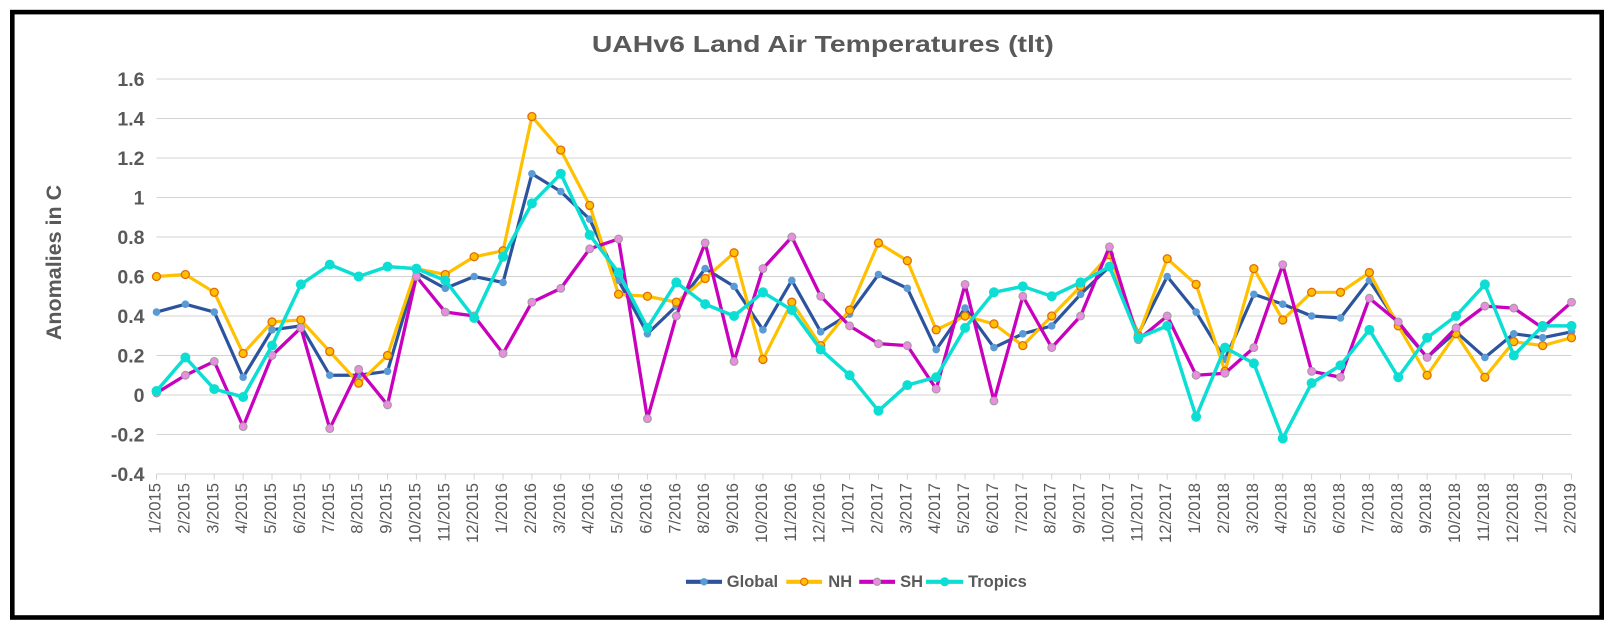 This screenshot has height=628, width=1616. What do you see at coordinates (963, 508) in the screenshot?
I see `svg-text: 5/2017` at bounding box center [963, 508].